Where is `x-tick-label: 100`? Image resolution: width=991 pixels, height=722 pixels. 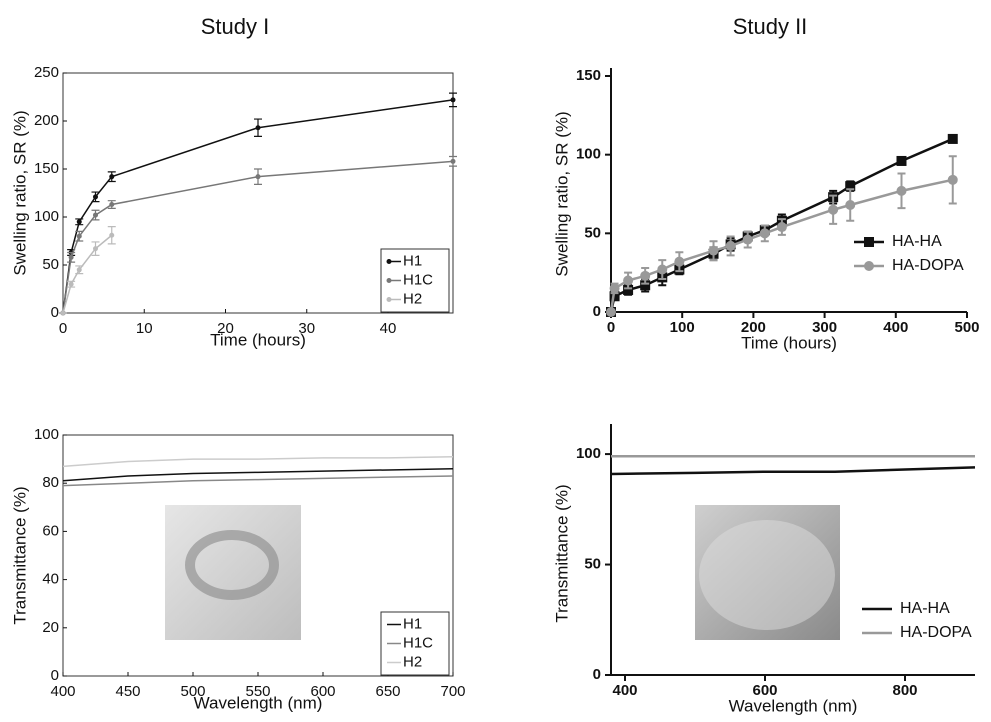 x-tick-label: 100 is located at coordinates (682, 327).